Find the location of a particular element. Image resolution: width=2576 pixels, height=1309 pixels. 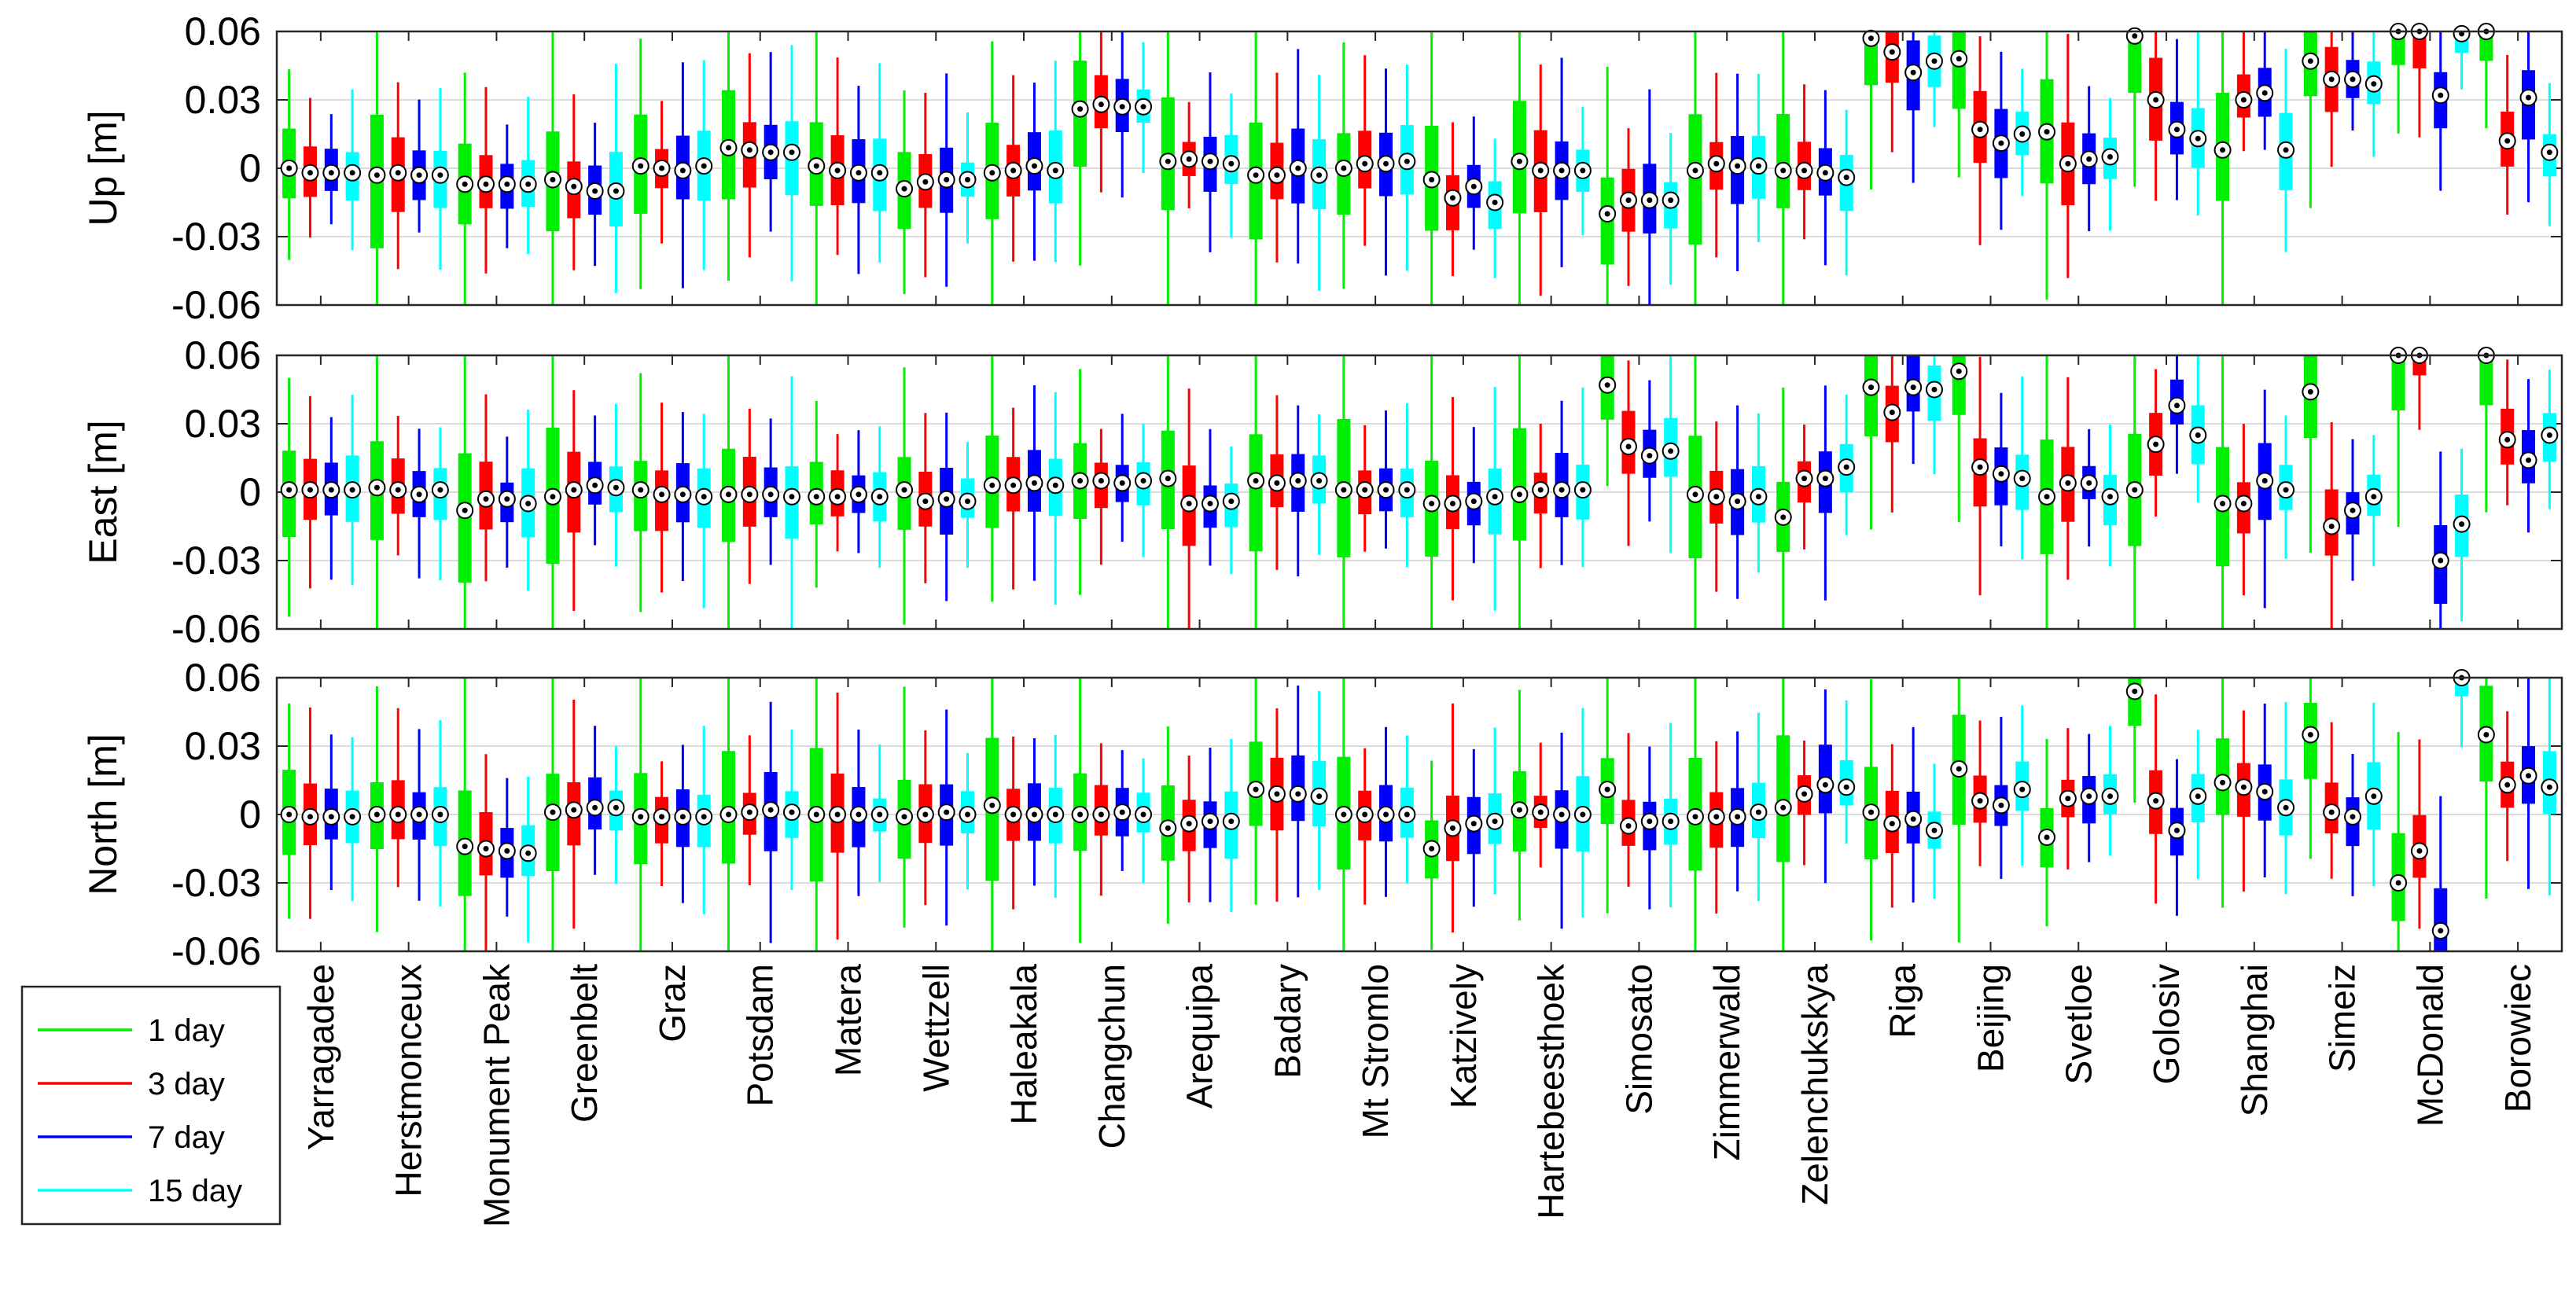

box-hartebeesthoek-1-day is located at coordinates (1520, 805).